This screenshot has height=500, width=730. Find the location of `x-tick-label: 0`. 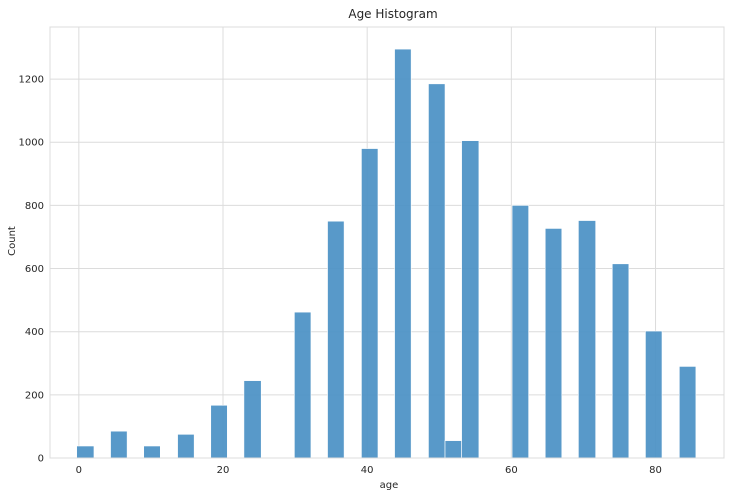

x-tick-label: 0 is located at coordinates (79, 470).